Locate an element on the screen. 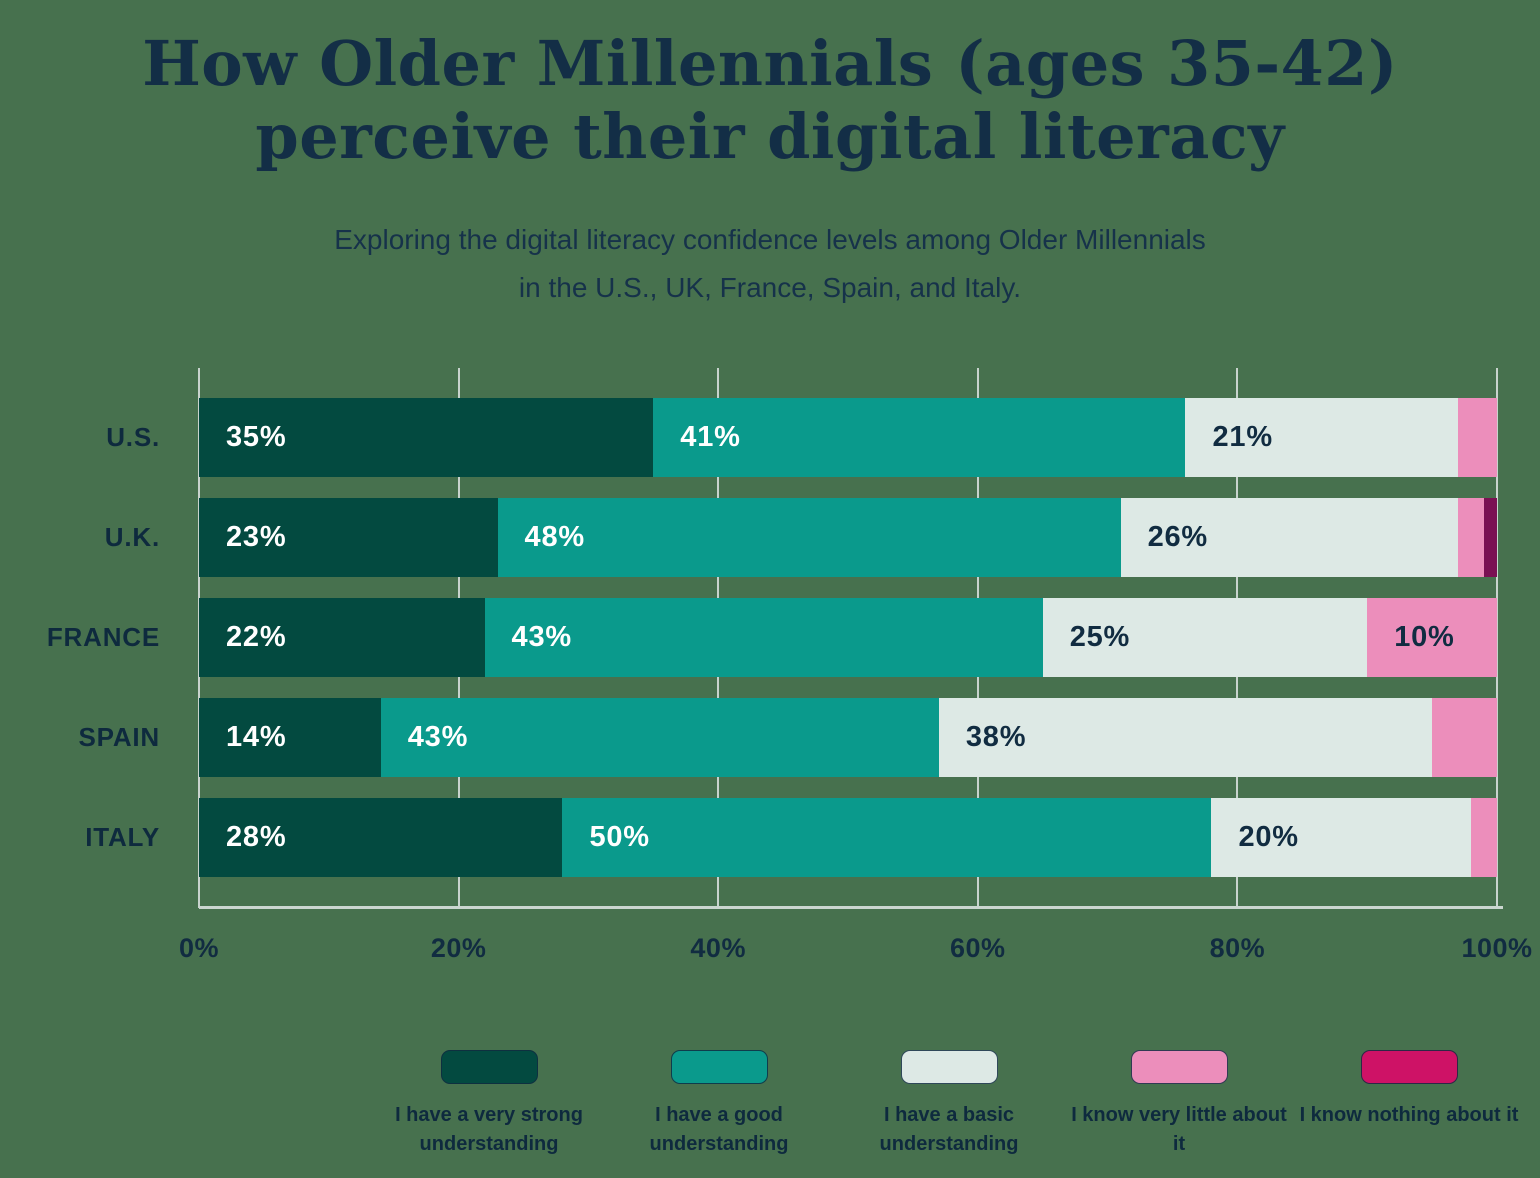  bar-segment-value: 10% is located at coordinates (1424, 637).